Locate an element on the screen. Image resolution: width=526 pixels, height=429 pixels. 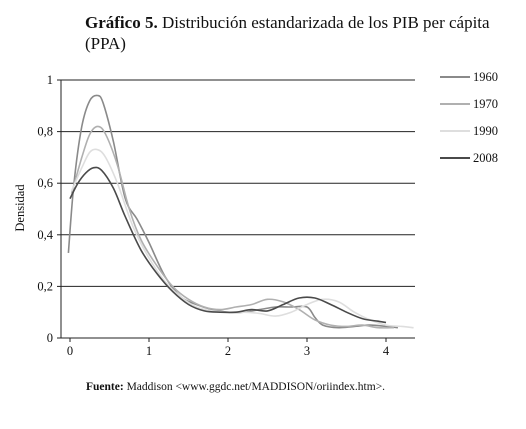
y-tick-label-2: 0,4 is located at coordinates (45, 235).